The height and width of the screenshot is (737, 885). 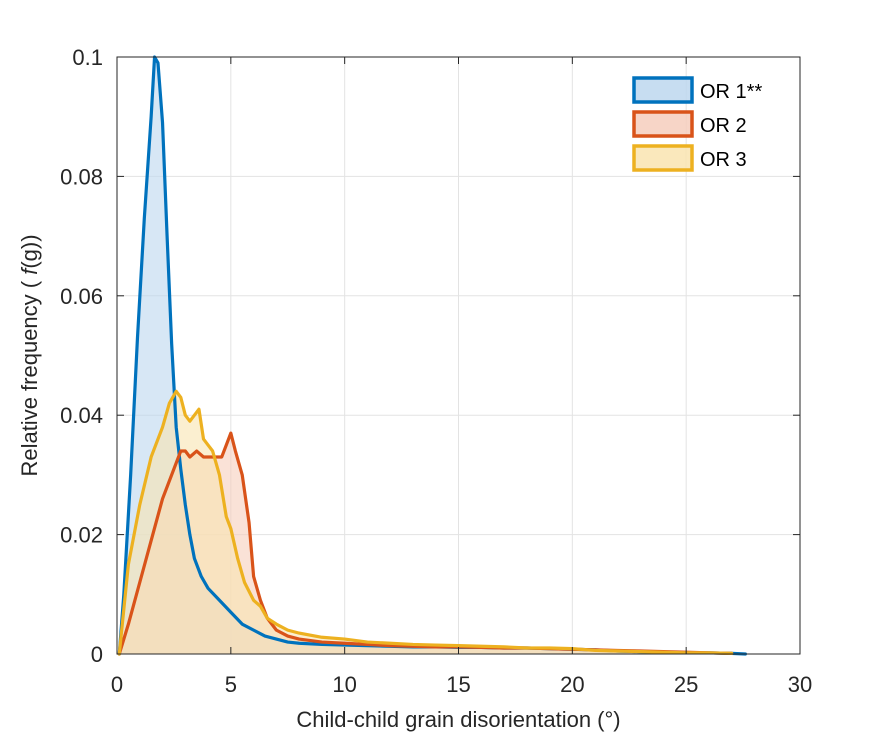 I want to click on y-axis-title-suffix: (g)), so click(x=29, y=251).